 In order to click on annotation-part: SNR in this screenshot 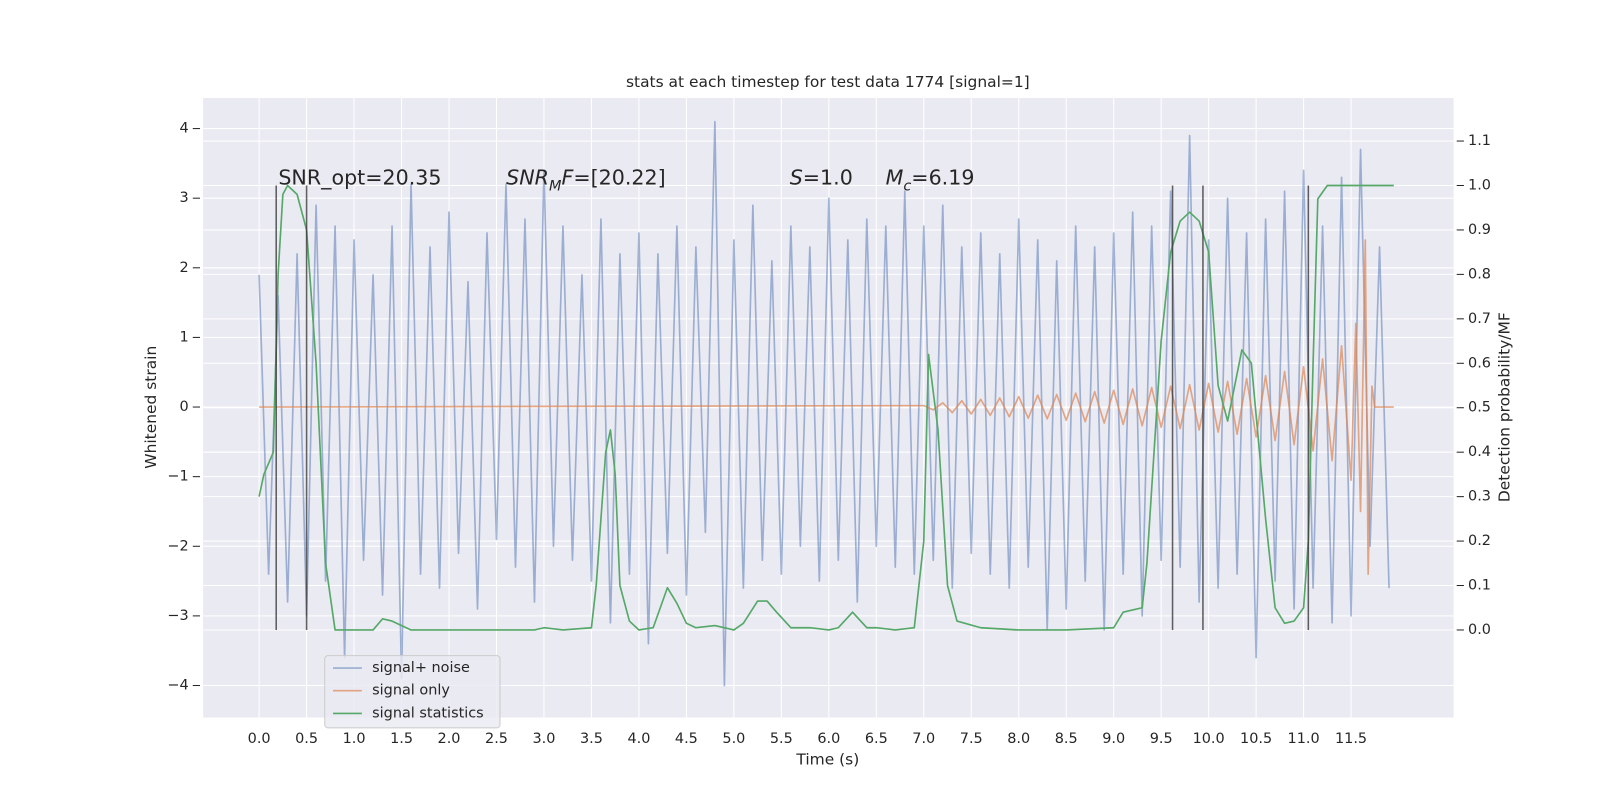, I will do `click(527, 177)`.